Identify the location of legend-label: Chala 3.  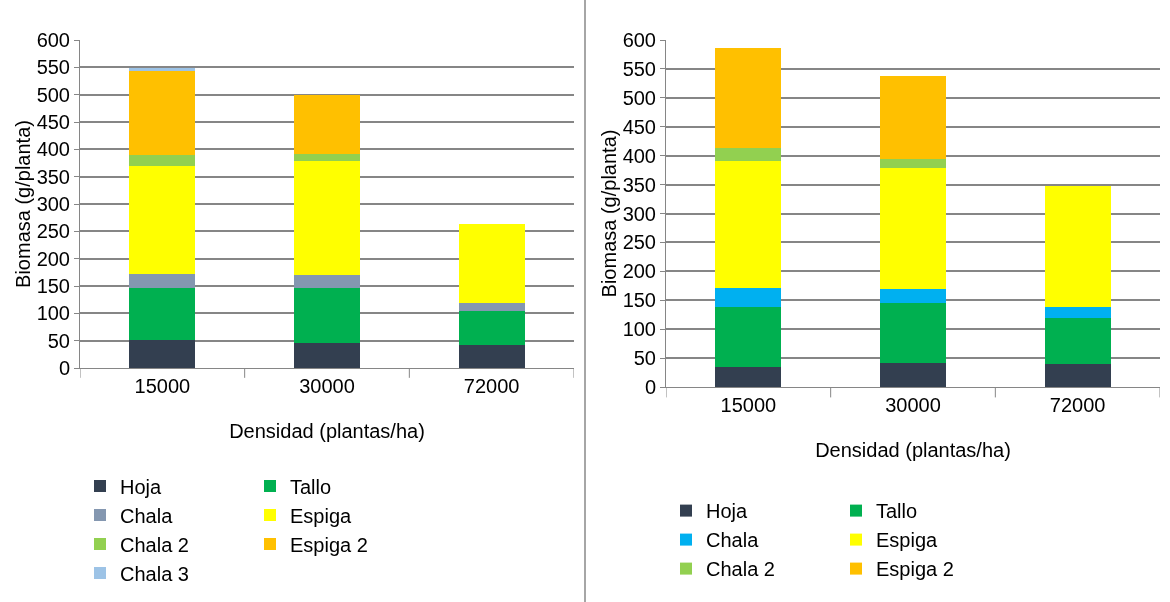
(154, 573).